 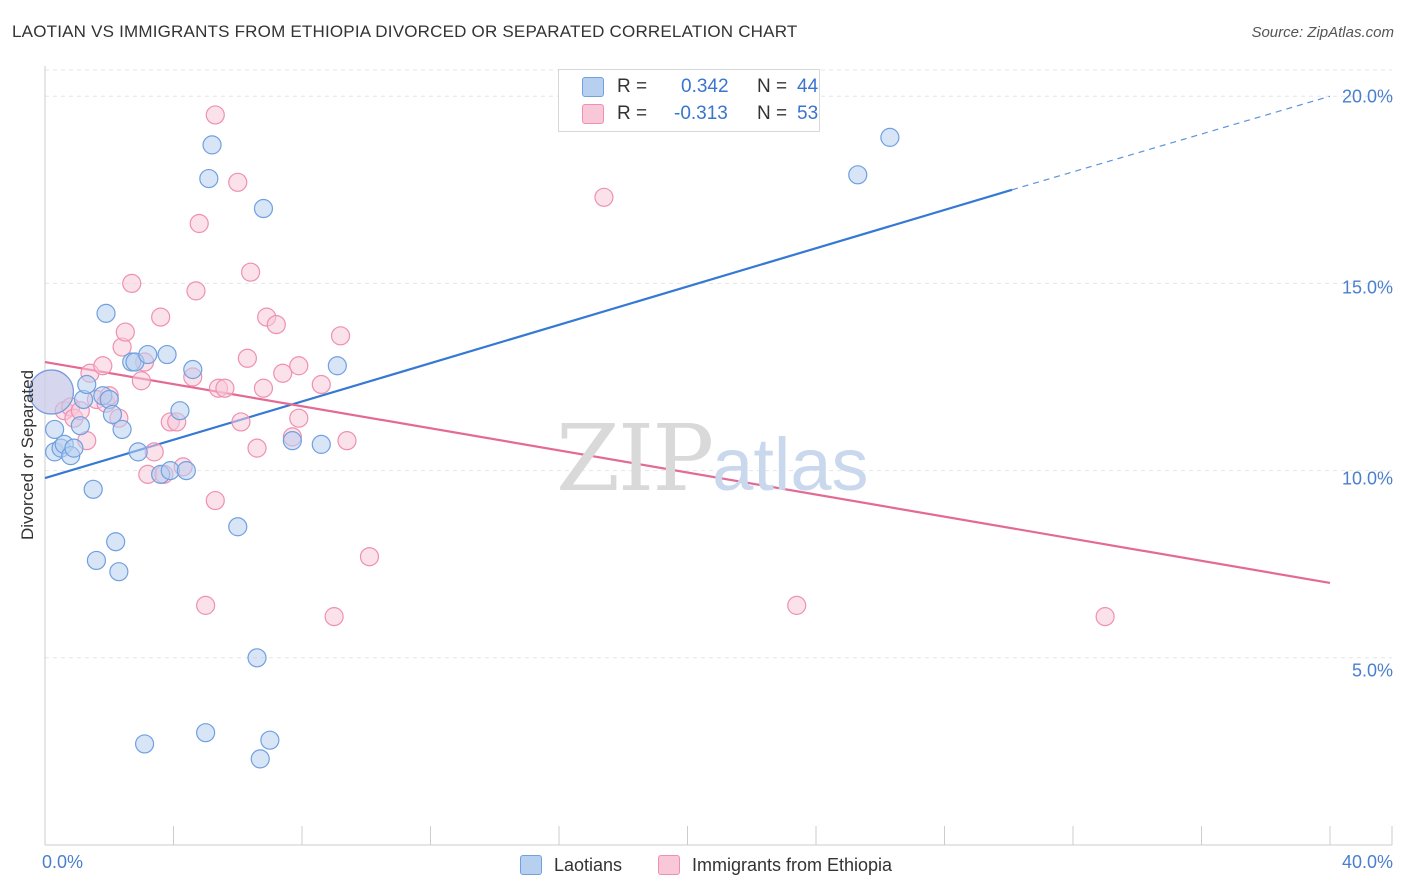 I want to click on trendline-laotians-extension, so click(x=1171, y=143).